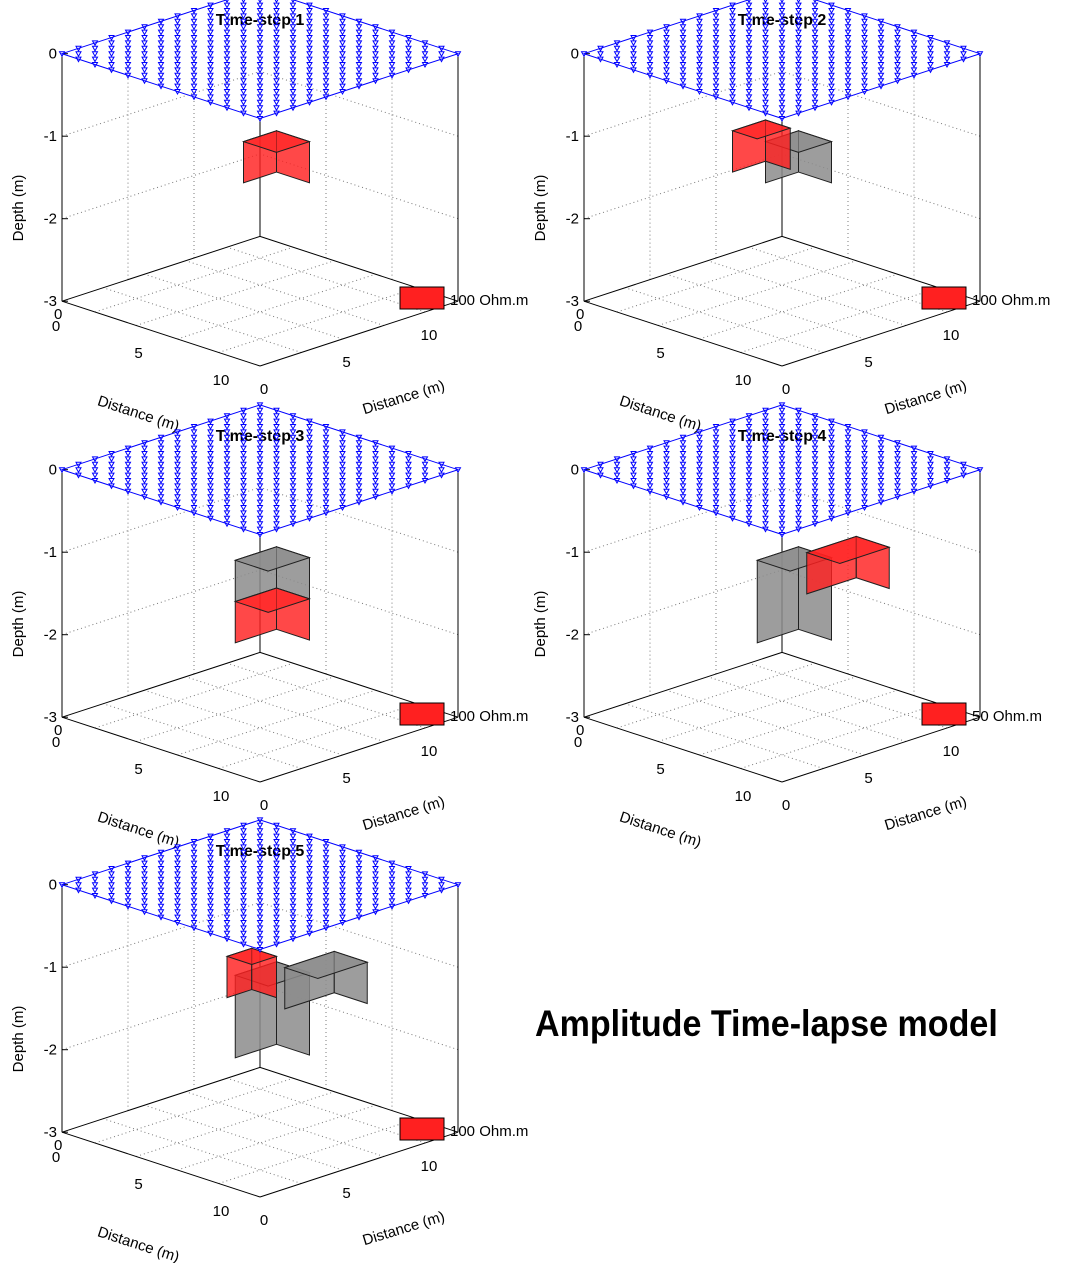  What do you see at coordinates (53, 54) in the screenshot?
I see `depth-tick-label: 0` at bounding box center [53, 54].